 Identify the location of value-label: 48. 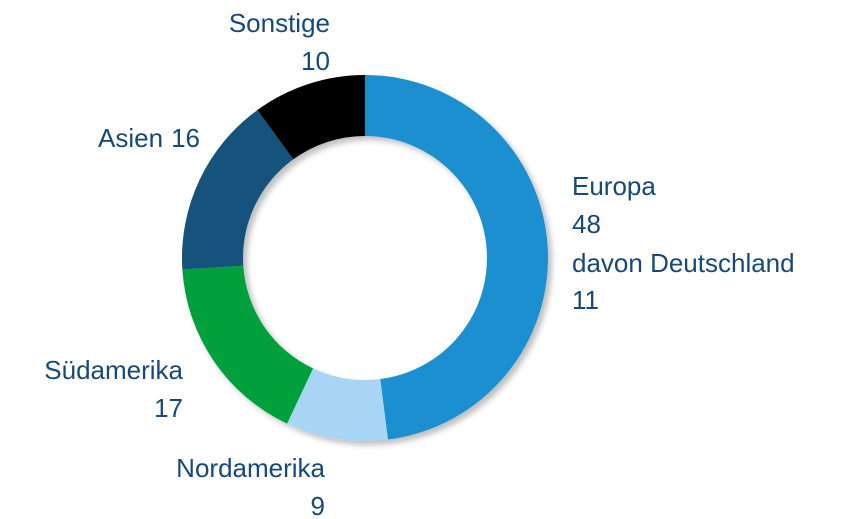
(586, 224).